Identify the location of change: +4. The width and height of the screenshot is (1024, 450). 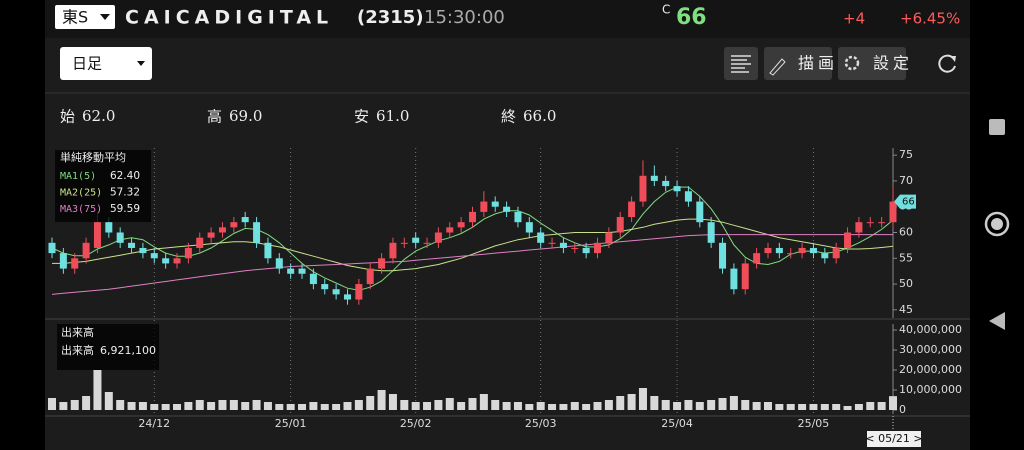
(854, 19).